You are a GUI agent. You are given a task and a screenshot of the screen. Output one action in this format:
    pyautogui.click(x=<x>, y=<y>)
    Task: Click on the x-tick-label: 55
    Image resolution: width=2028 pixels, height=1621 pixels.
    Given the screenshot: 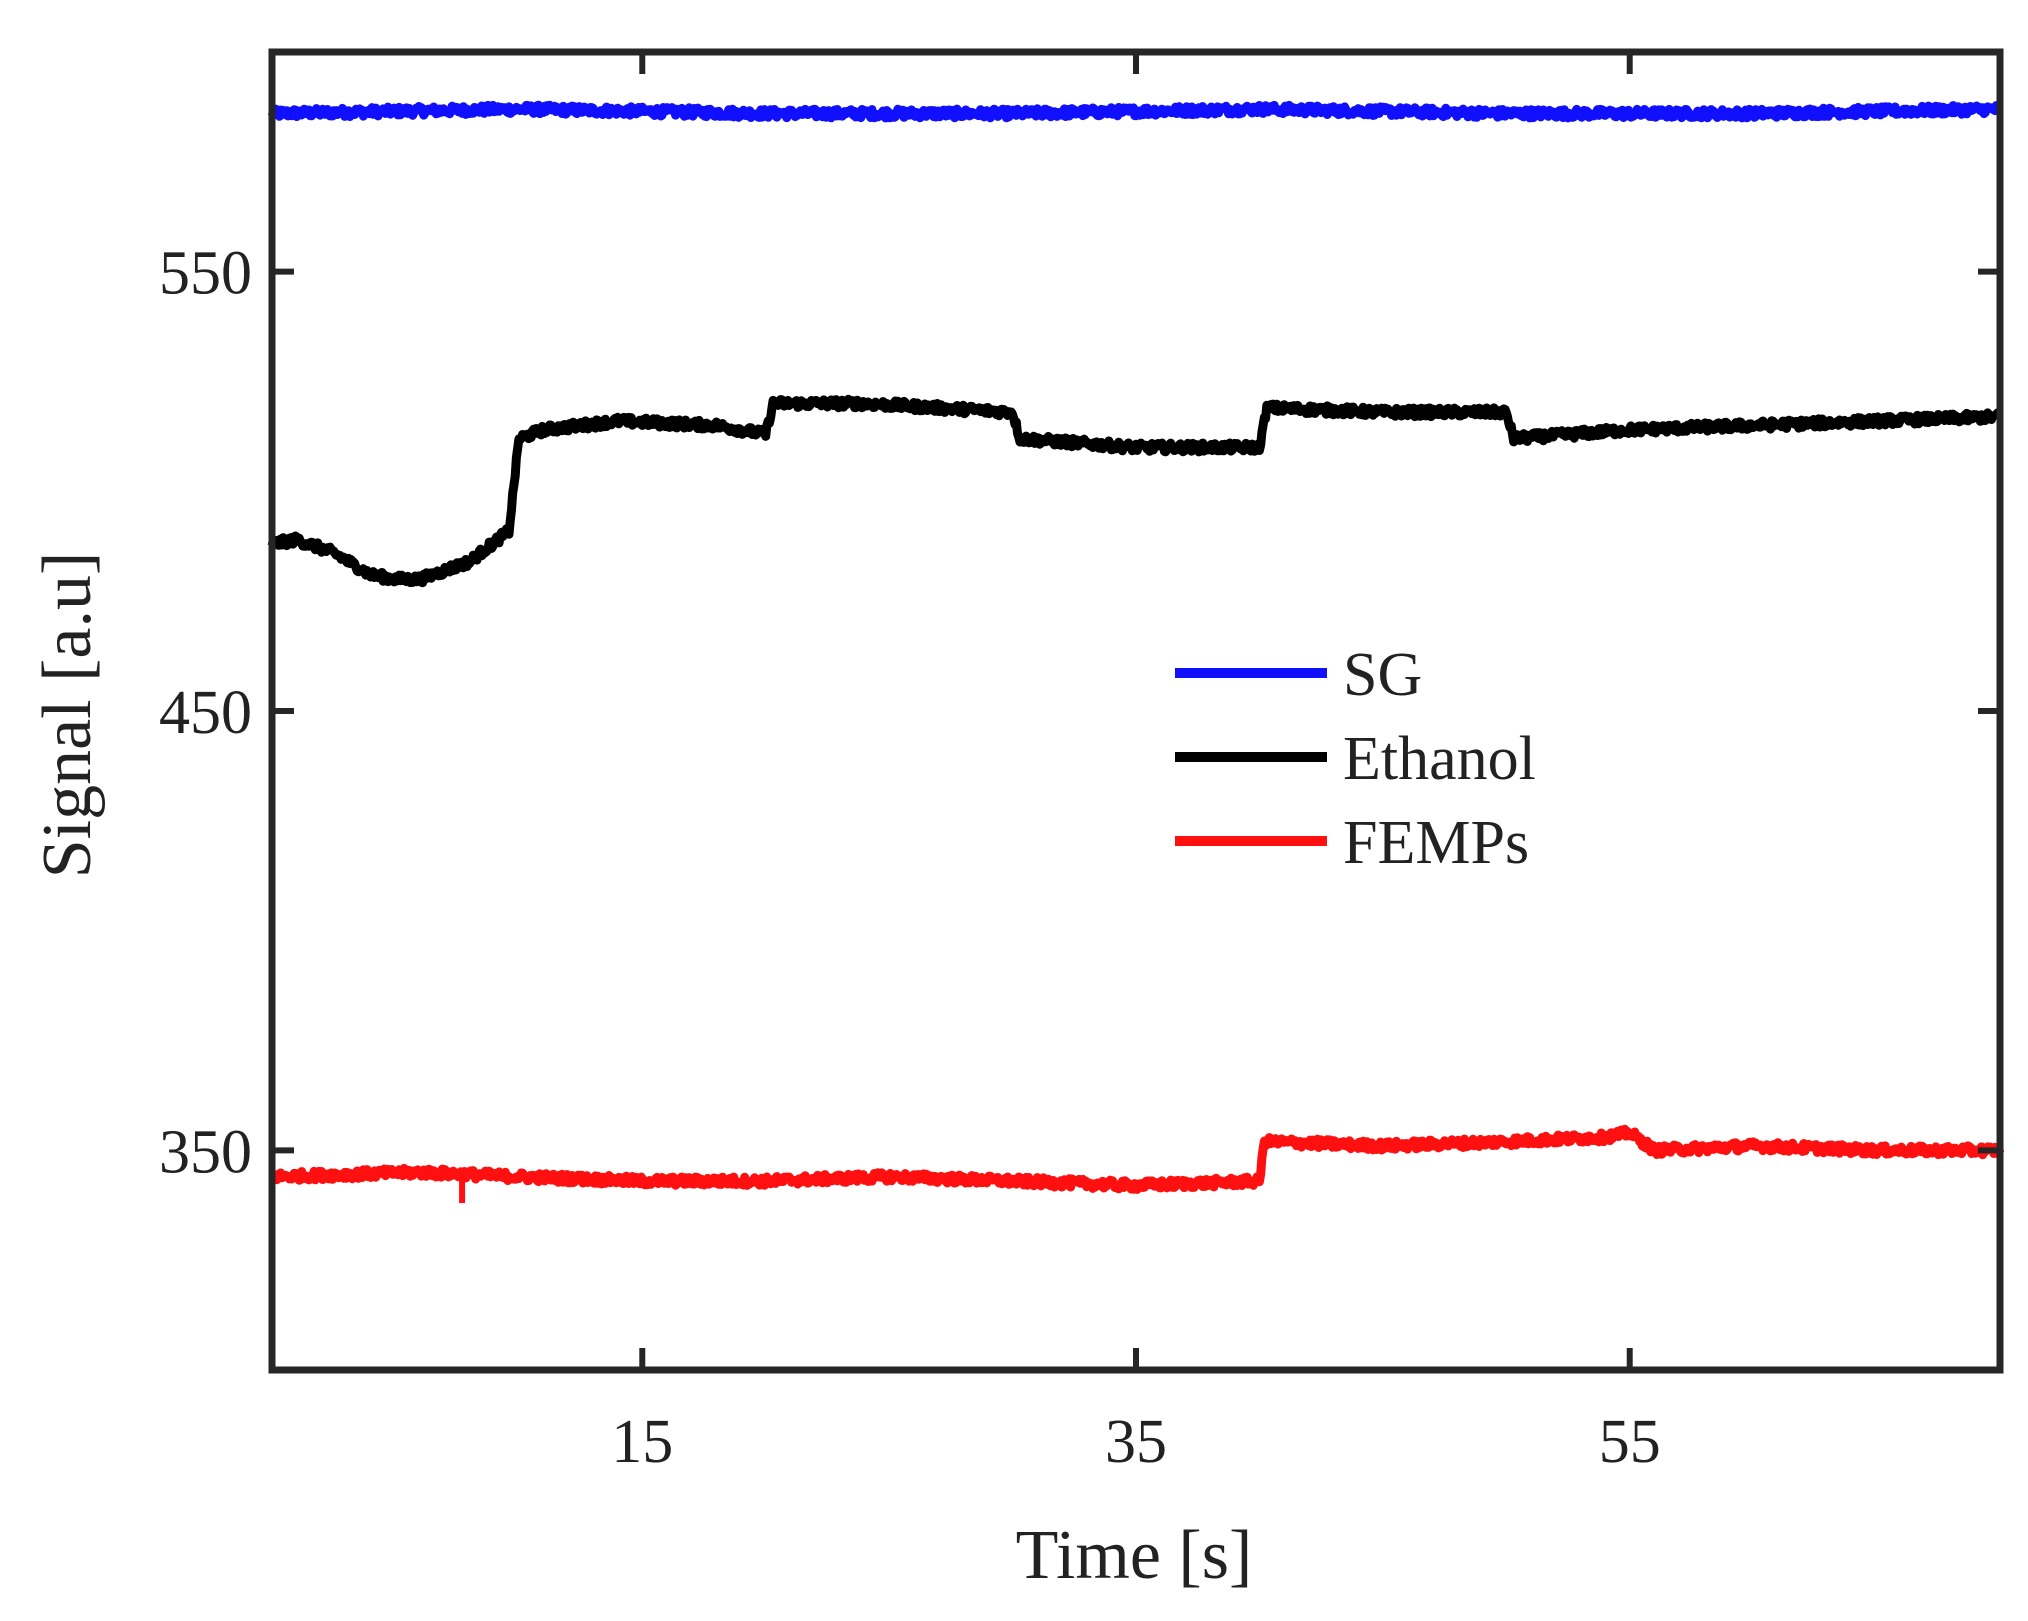 What is the action you would take?
    pyautogui.click(x=1630, y=1442)
    